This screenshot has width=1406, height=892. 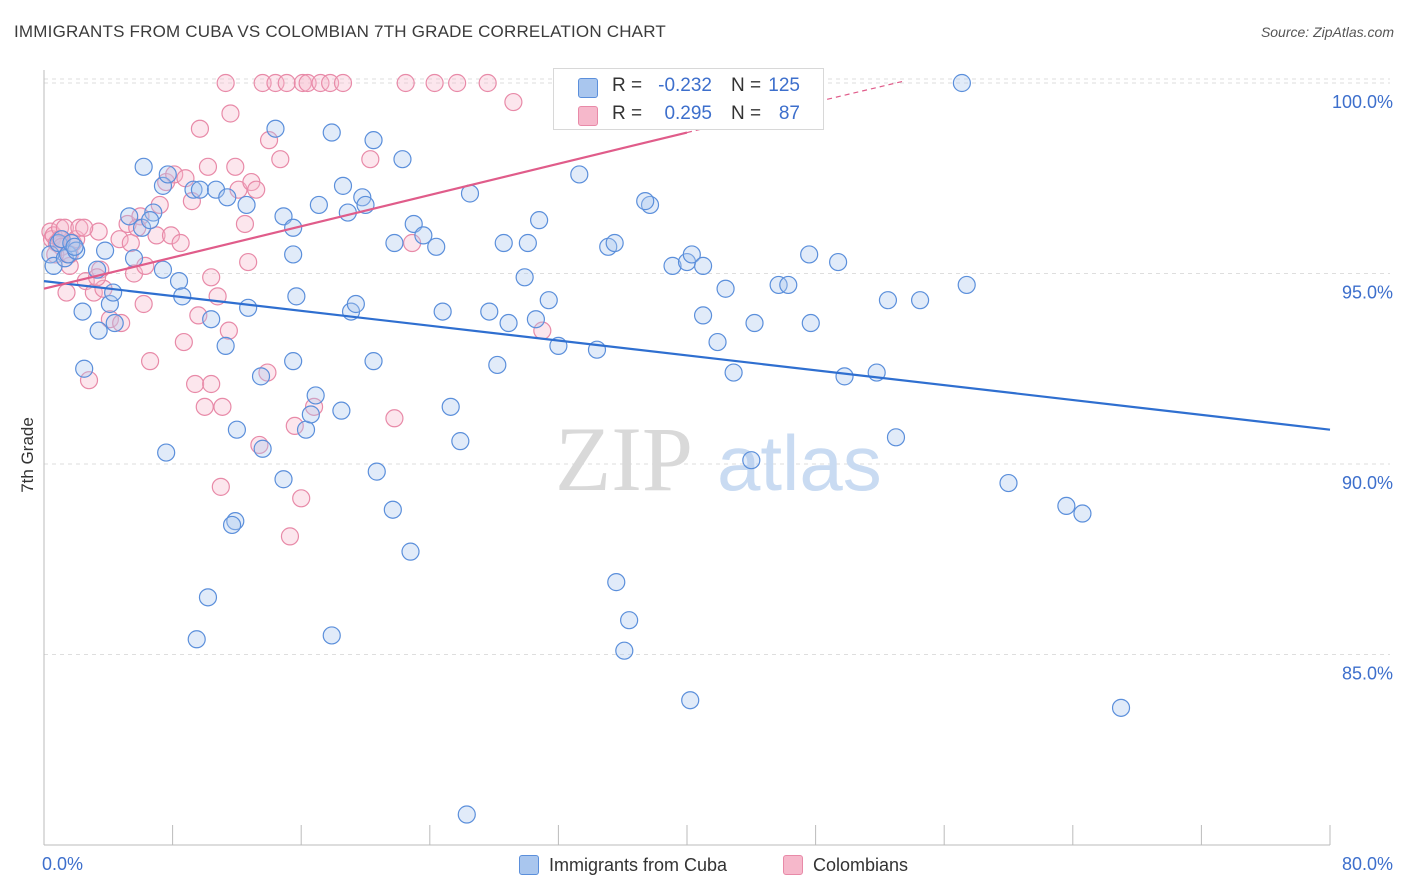 I want to click on y-axis-label: 7th Grade, so click(x=27, y=455).